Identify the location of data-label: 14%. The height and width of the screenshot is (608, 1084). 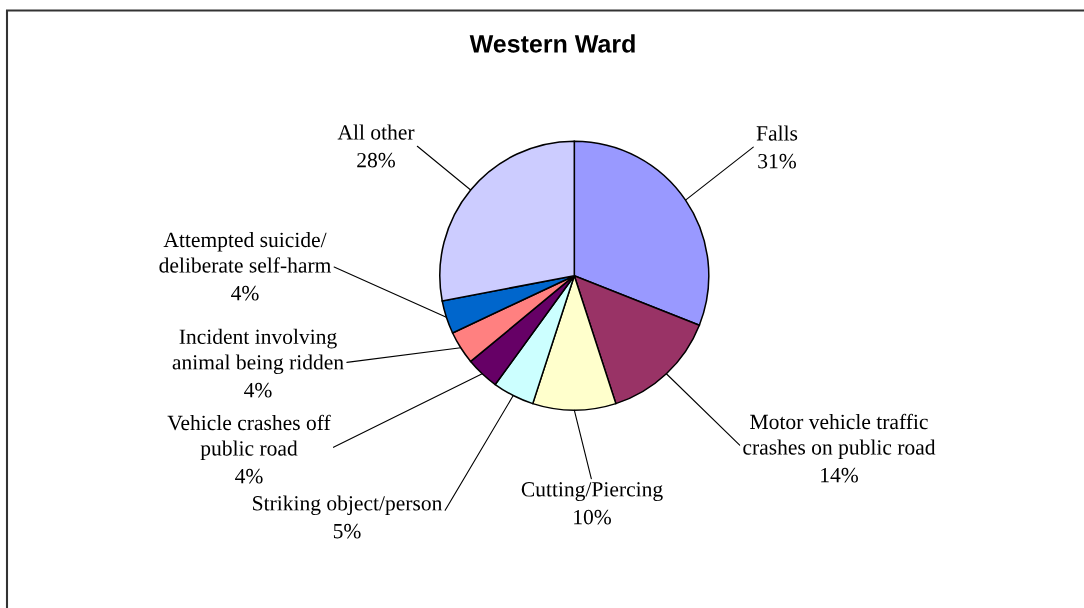
(839, 475).